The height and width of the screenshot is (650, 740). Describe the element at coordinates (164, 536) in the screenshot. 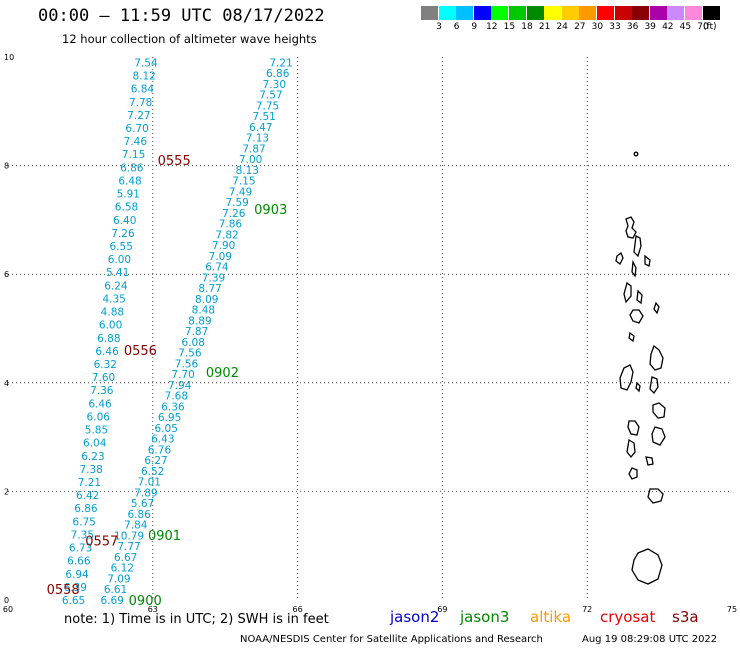

I see `pass-time-label: 0901` at that location.